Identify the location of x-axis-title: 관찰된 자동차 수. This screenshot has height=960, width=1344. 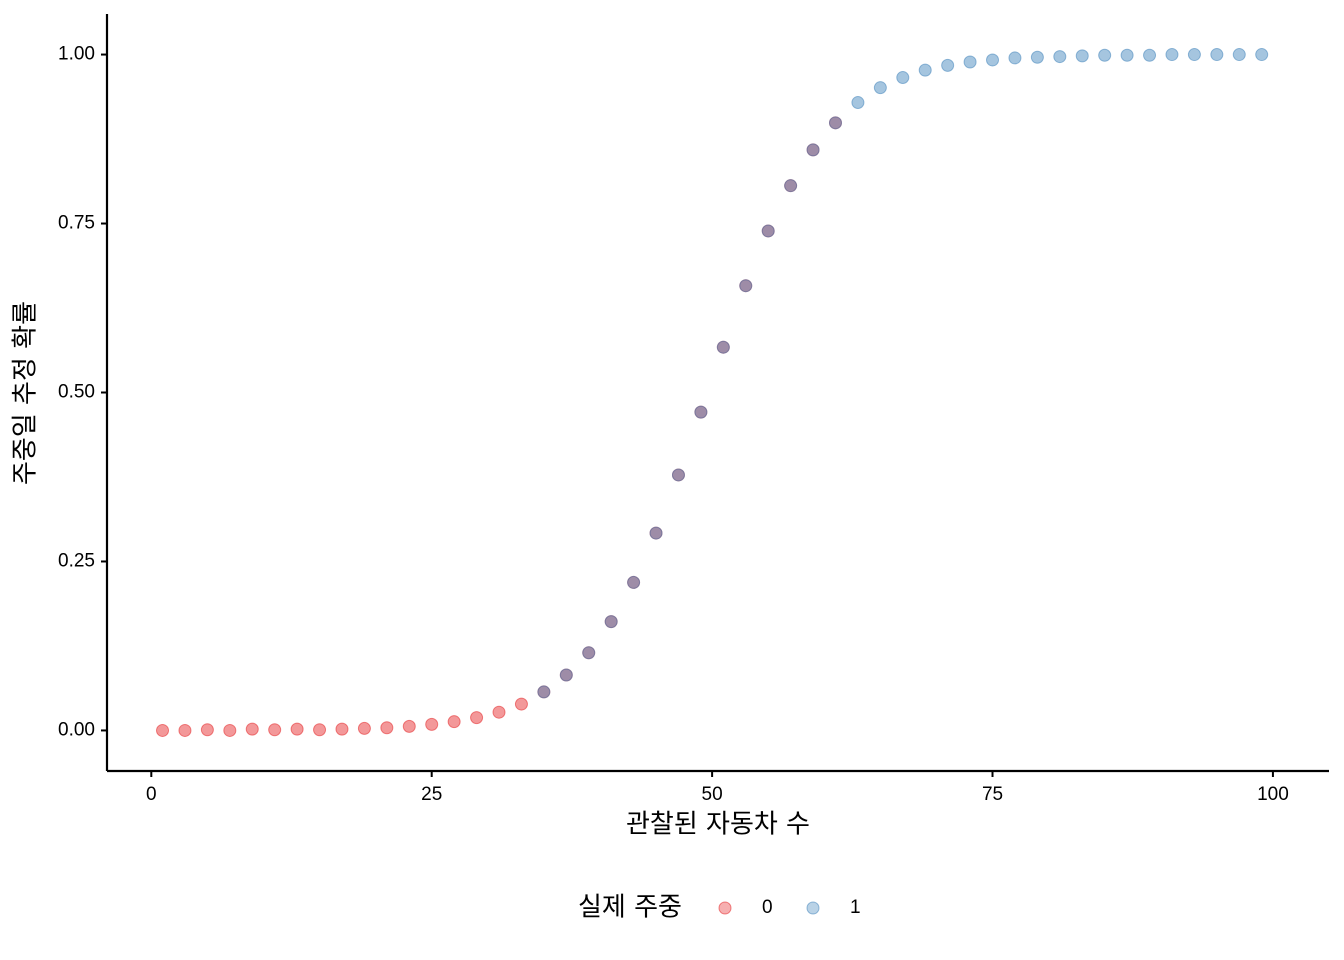
(718, 825).